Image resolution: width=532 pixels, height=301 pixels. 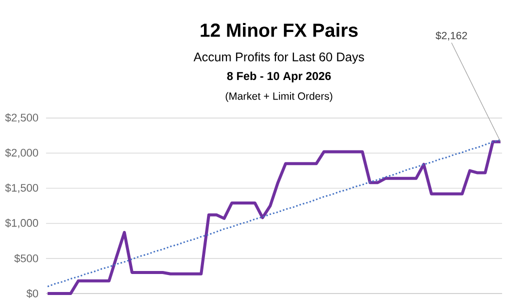 I want to click on text: (Market + Limit Orders), so click(x=279, y=97).